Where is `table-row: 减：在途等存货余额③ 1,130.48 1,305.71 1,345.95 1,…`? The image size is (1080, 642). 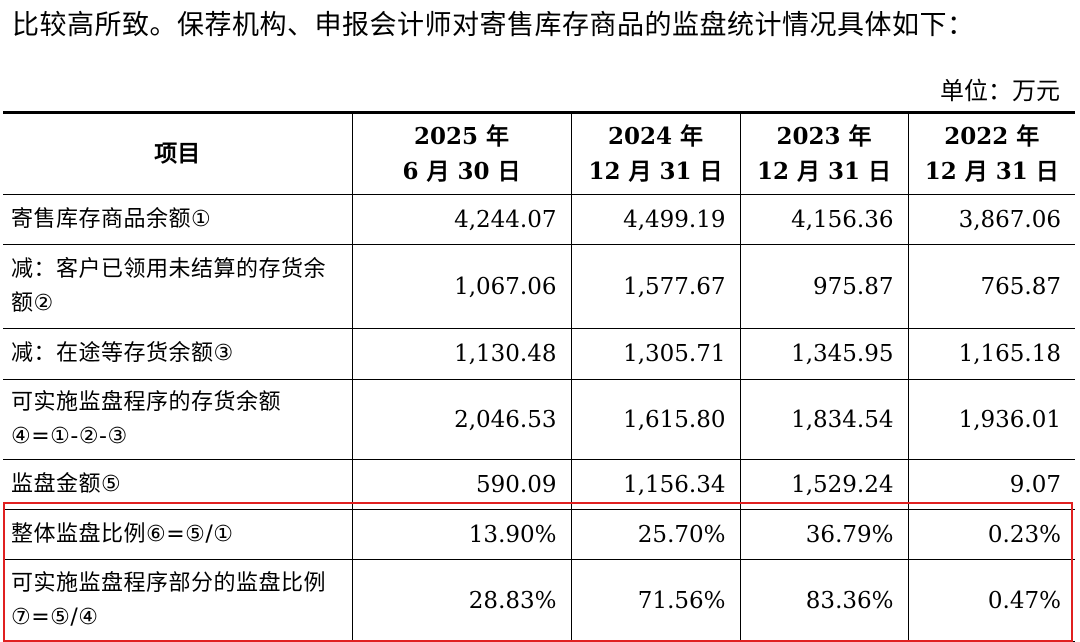
table-row: 减：在途等存货余额③ 1,130.48 1,305.71 1,345.95 1,… is located at coordinates (539, 354).